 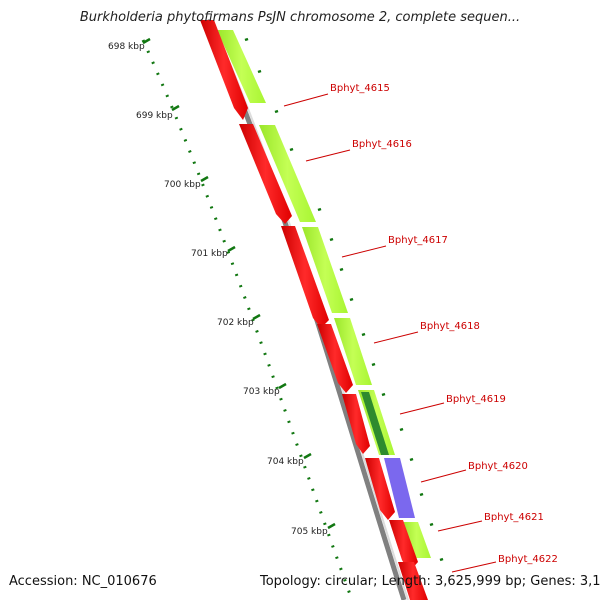 I want to click on gene-label: Bphyt_4615, so click(x=360, y=88).